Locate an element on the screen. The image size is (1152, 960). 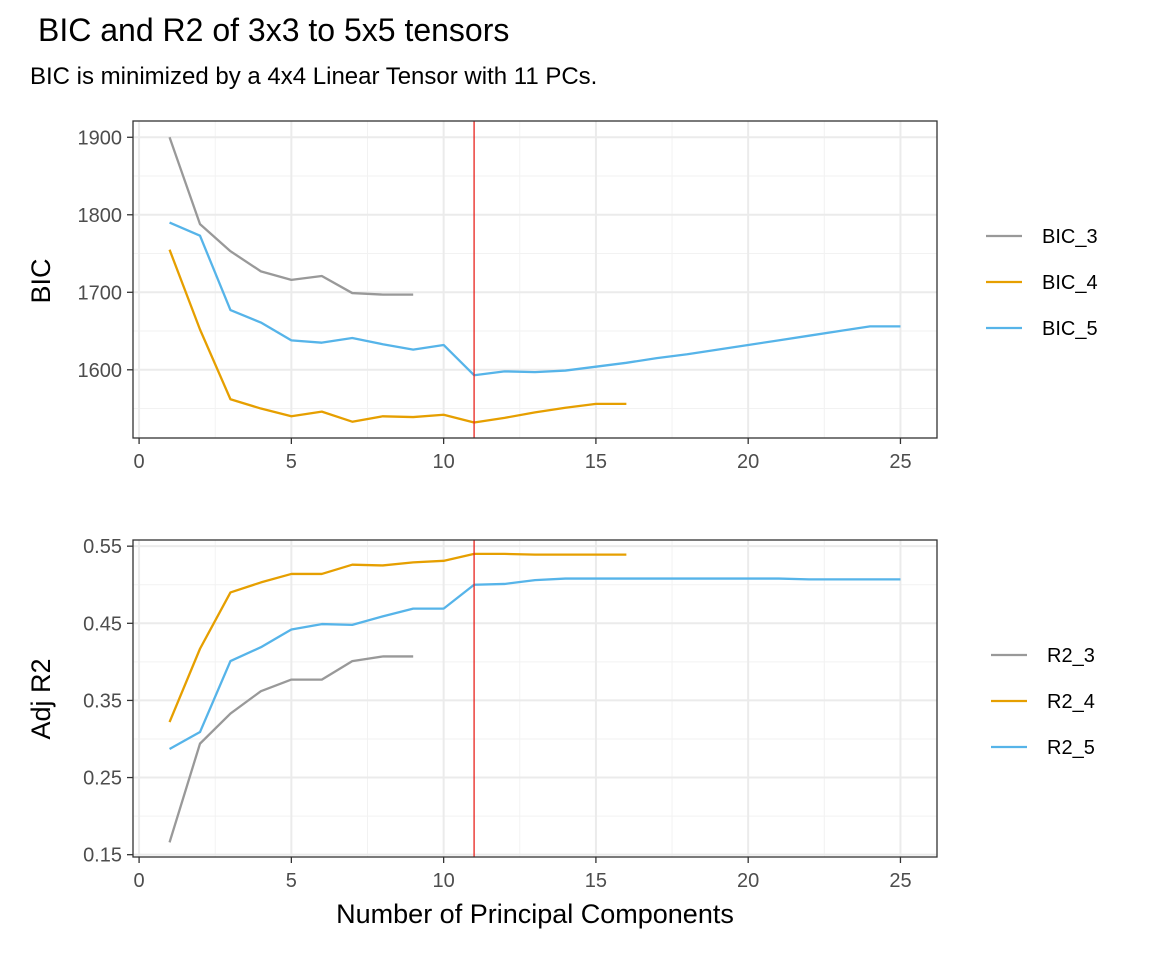
adj-r2-y-tick-label: 0.25 is located at coordinates (102, 779).